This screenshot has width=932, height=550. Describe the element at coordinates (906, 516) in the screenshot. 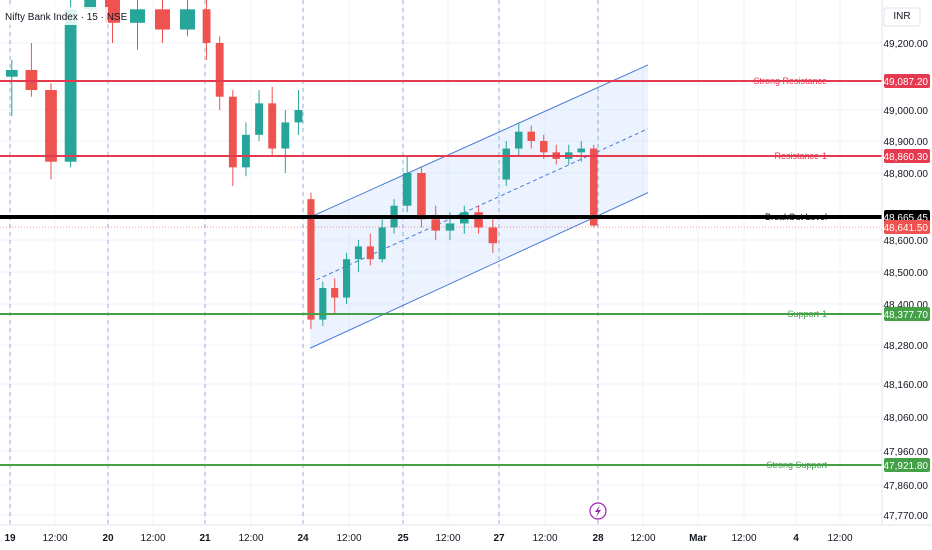

I see `y-tick-label: 47,770.00` at that location.